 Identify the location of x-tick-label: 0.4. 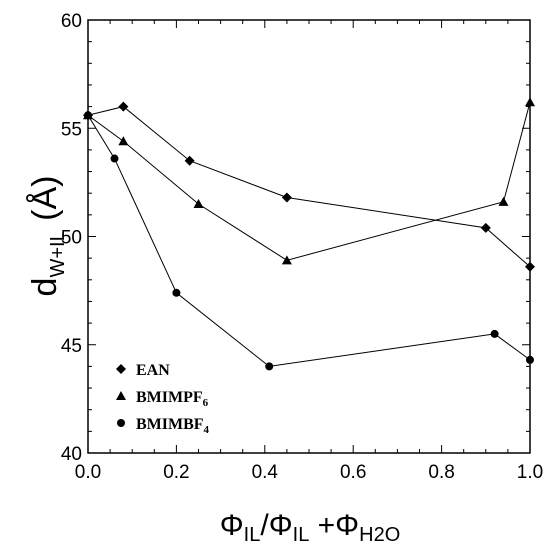
(265, 472).